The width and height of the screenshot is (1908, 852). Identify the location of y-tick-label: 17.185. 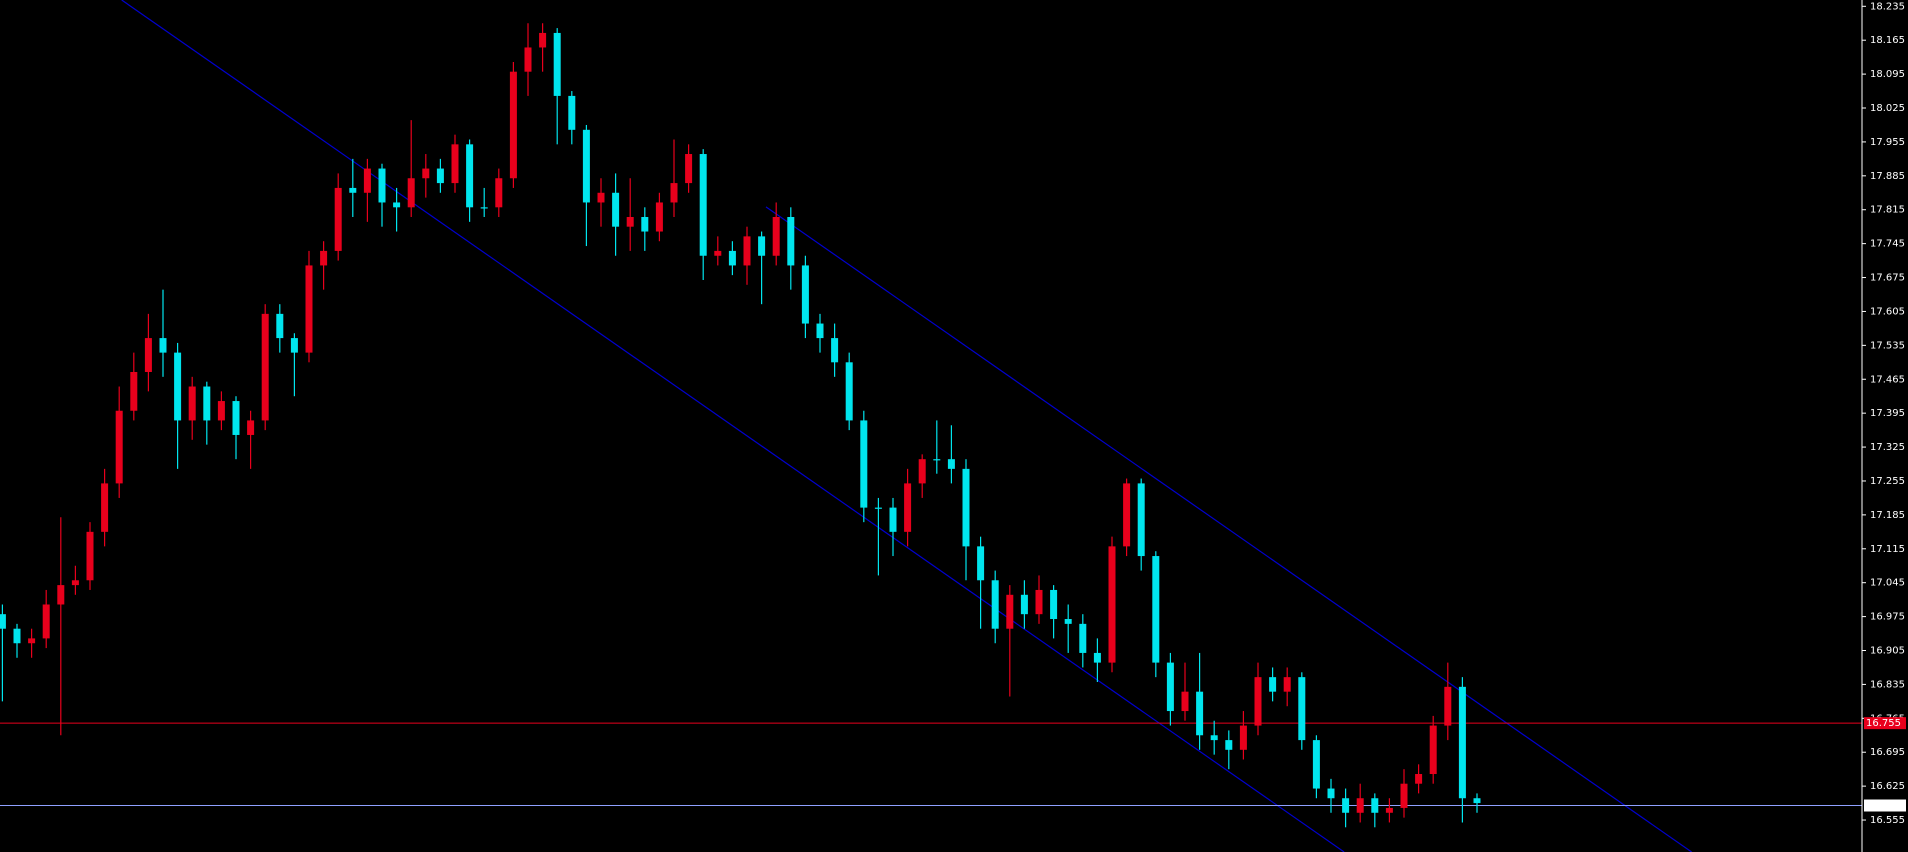
(1887, 515).